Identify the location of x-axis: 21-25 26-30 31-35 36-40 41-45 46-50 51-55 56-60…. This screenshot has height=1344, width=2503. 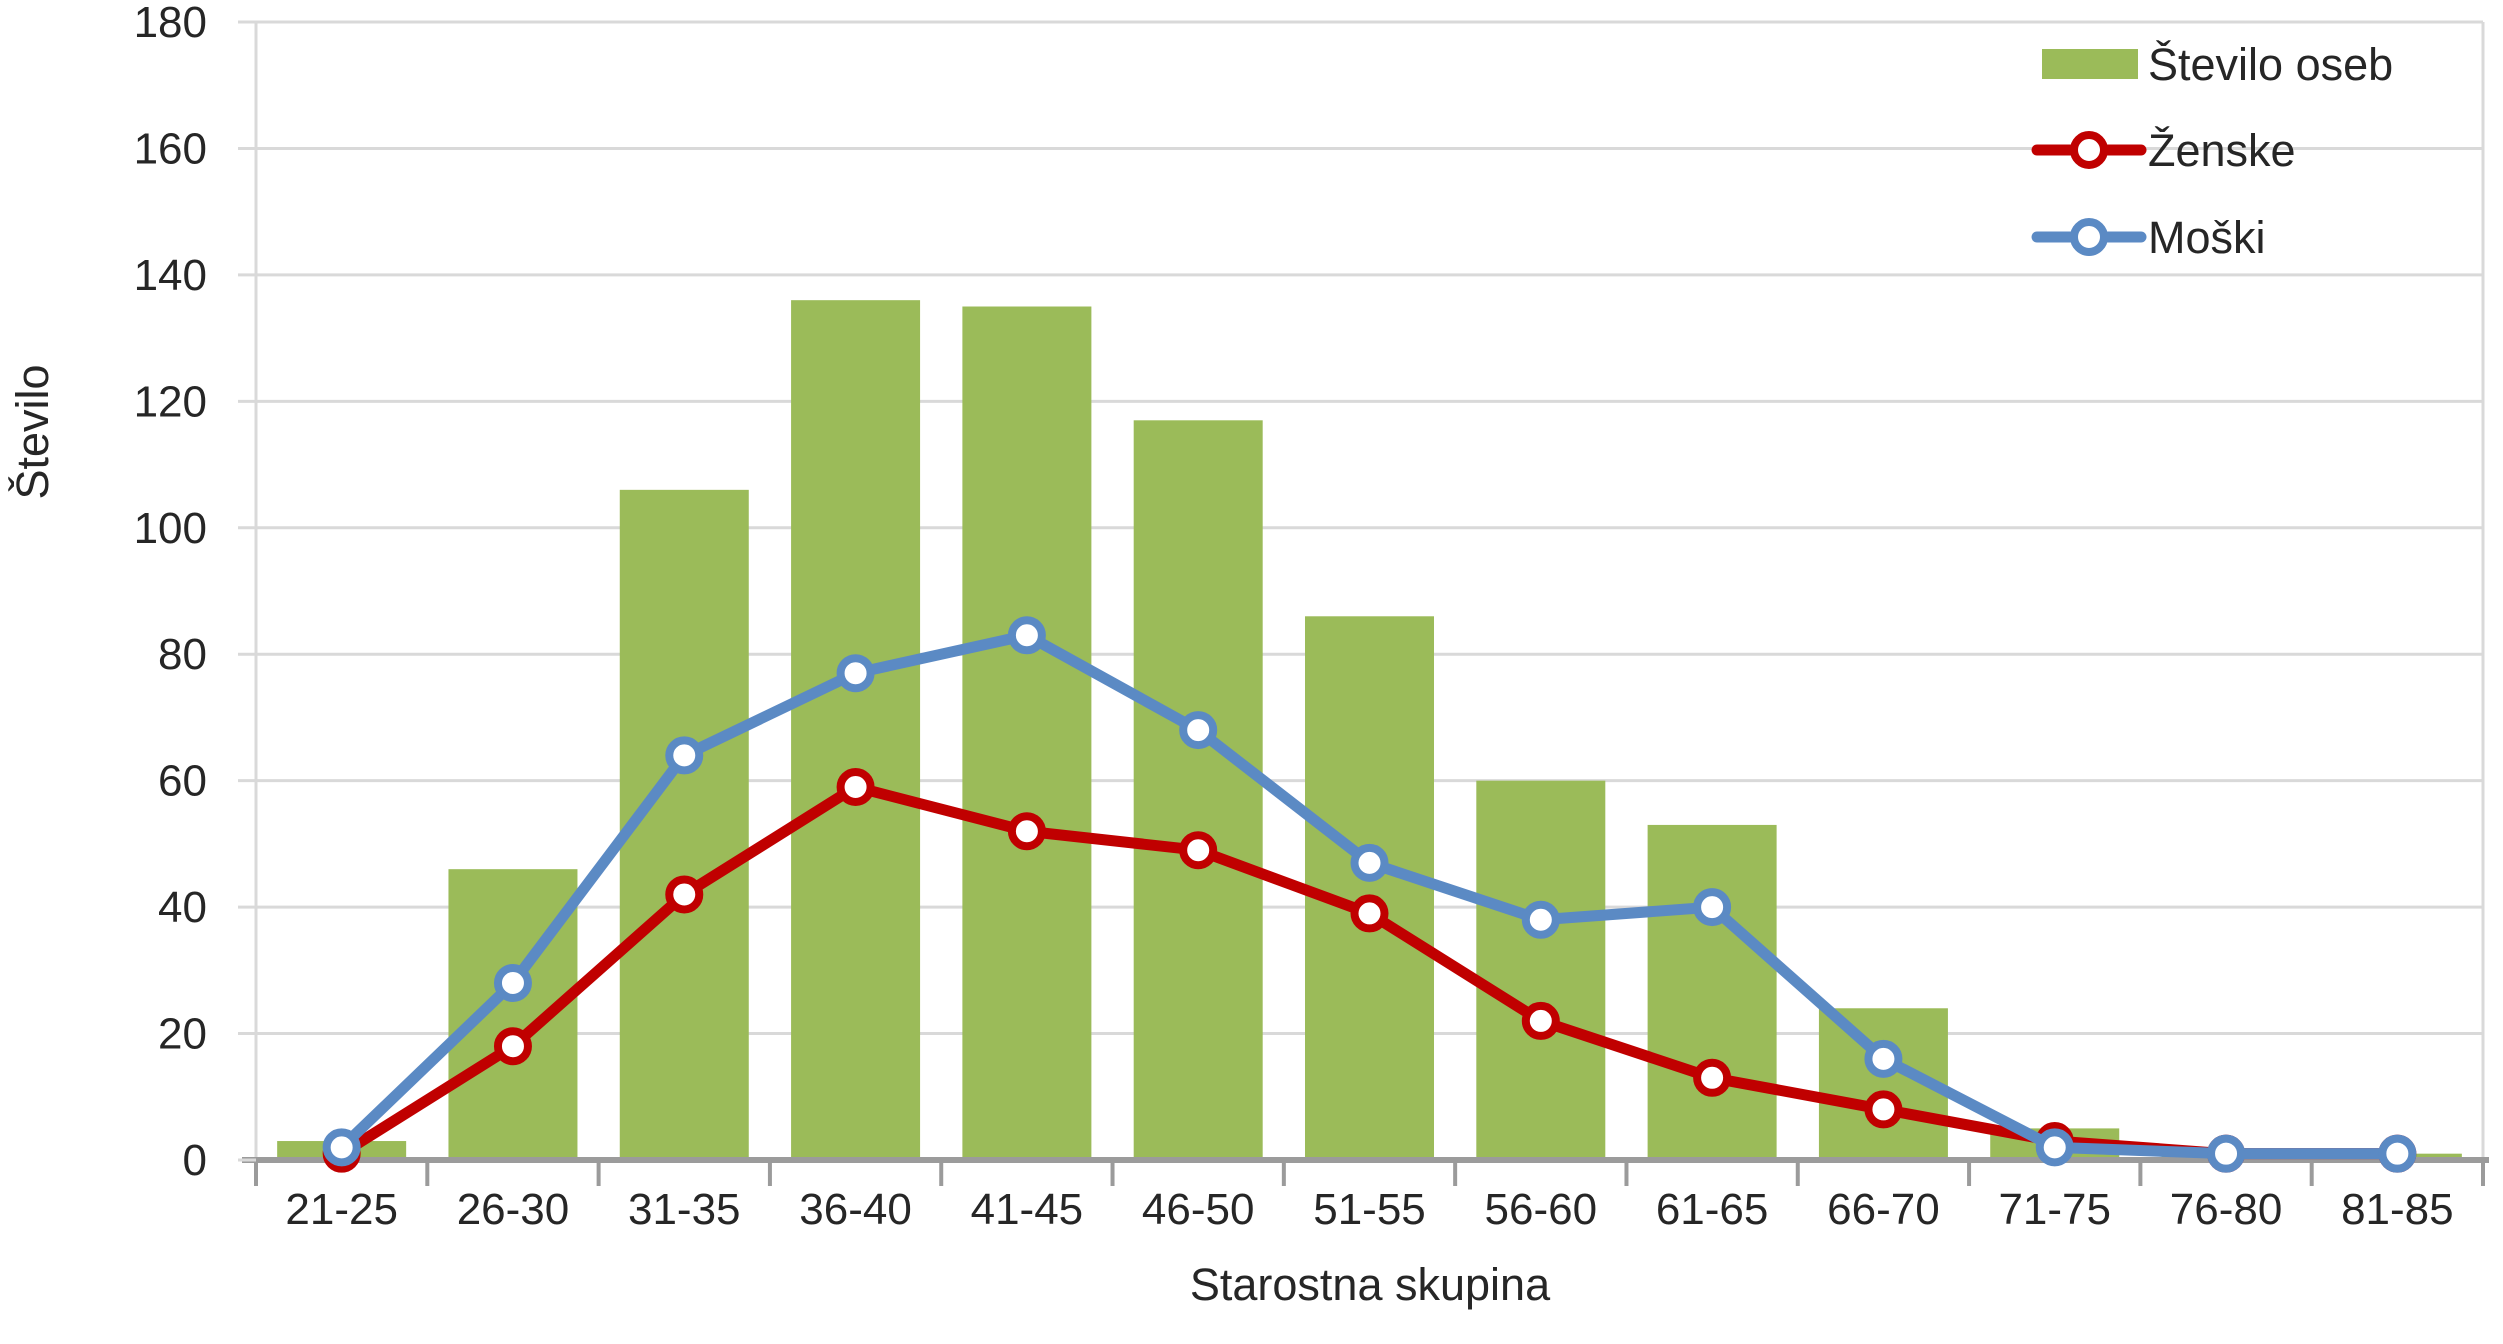
(1365, 1195).